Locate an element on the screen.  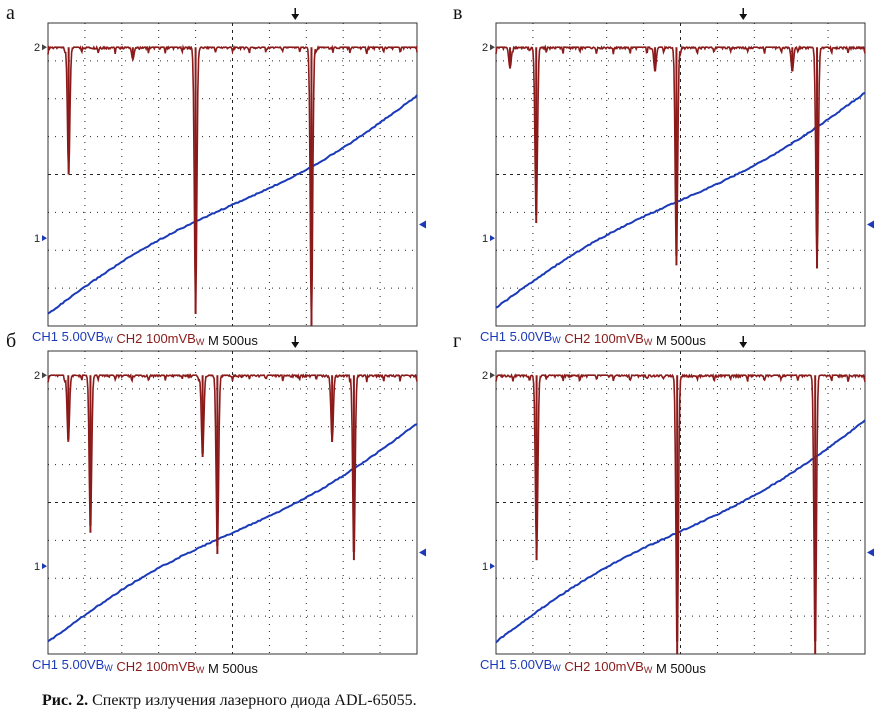
panel-label: в is located at coordinates (458, 13).